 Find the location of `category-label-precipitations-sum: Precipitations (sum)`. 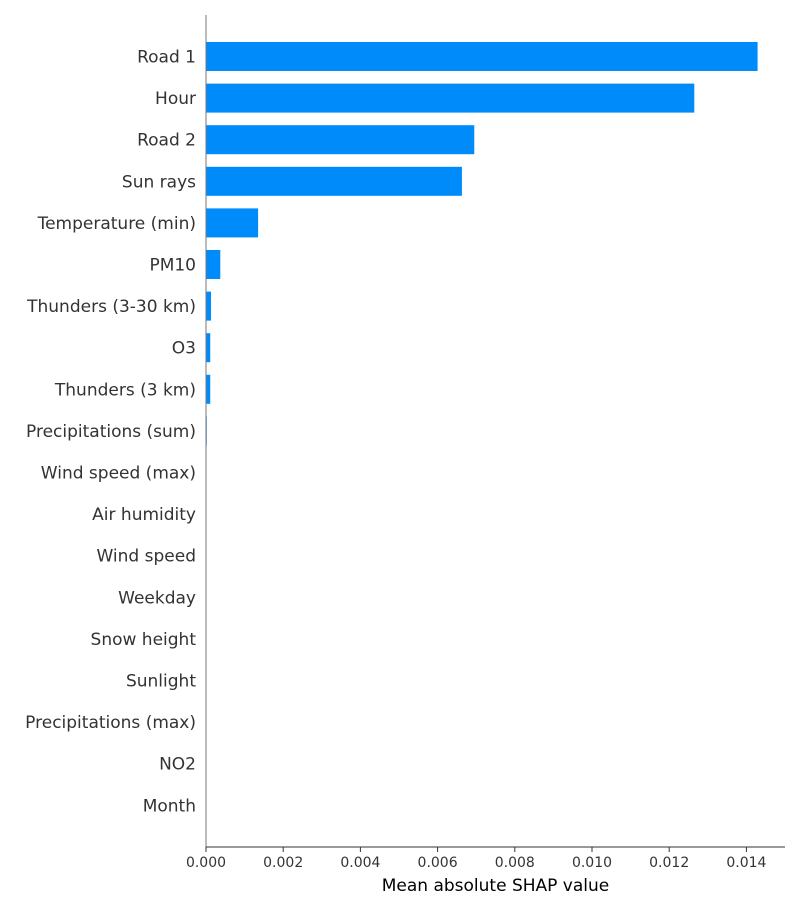

category-label-precipitations-sum: Precipitations (sum) is located at coordinates (111, 432).